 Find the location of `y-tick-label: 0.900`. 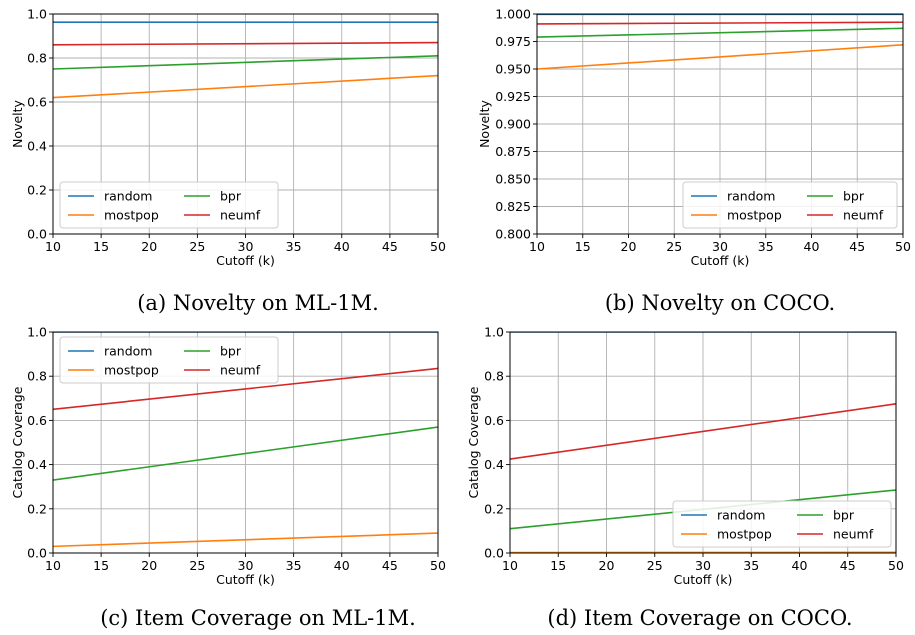

y-tick-label: 0.900 is located at coordinates (513, 124).